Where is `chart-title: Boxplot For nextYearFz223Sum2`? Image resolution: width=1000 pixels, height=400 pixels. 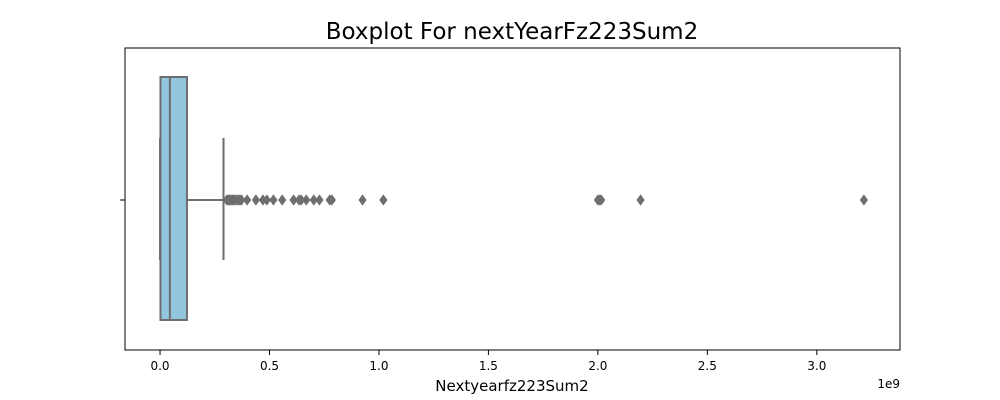
chart-title: Boxplot For nextYearFz223Sum2 is located at coordinates (512, 32).